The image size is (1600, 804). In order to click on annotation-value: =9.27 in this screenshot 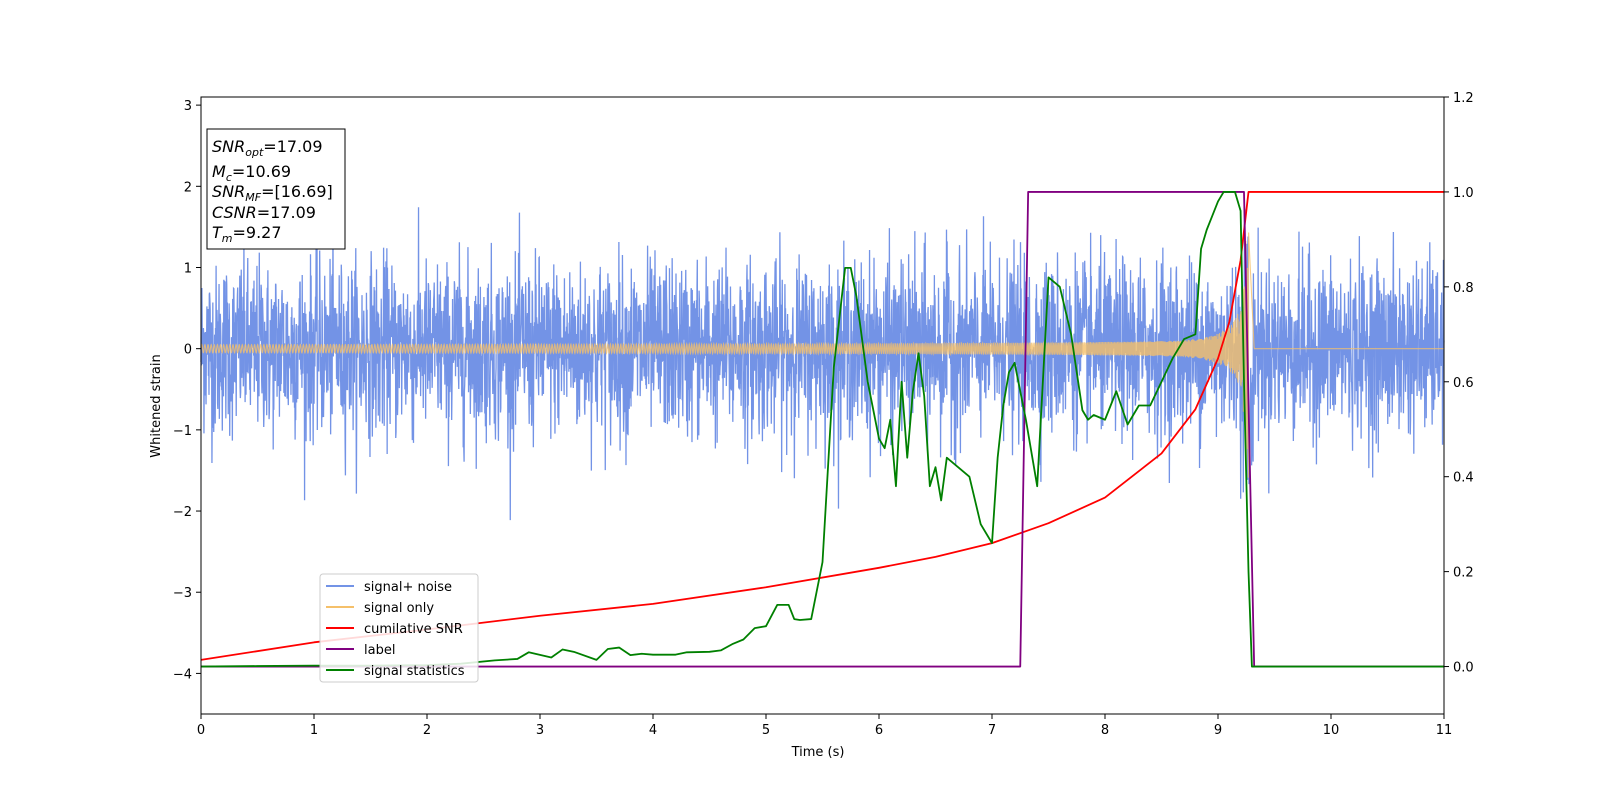, I will do `click(257, 232)`.